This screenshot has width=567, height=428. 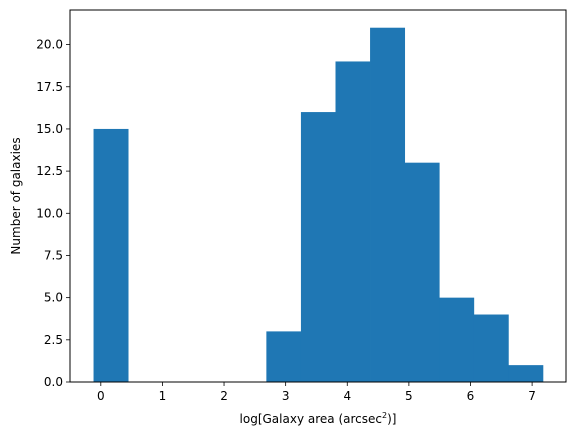 I want to click on x-tick-label: 4, so click(x=347, y=396).